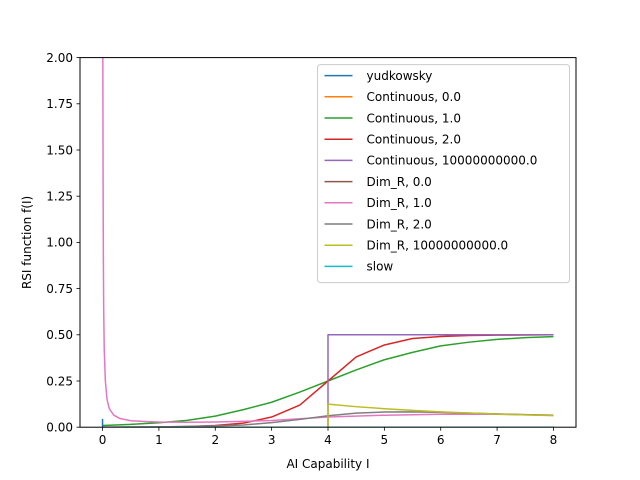 The image size is (640, 480). I want to click on x-tick-label: 7, so click(497, 440).